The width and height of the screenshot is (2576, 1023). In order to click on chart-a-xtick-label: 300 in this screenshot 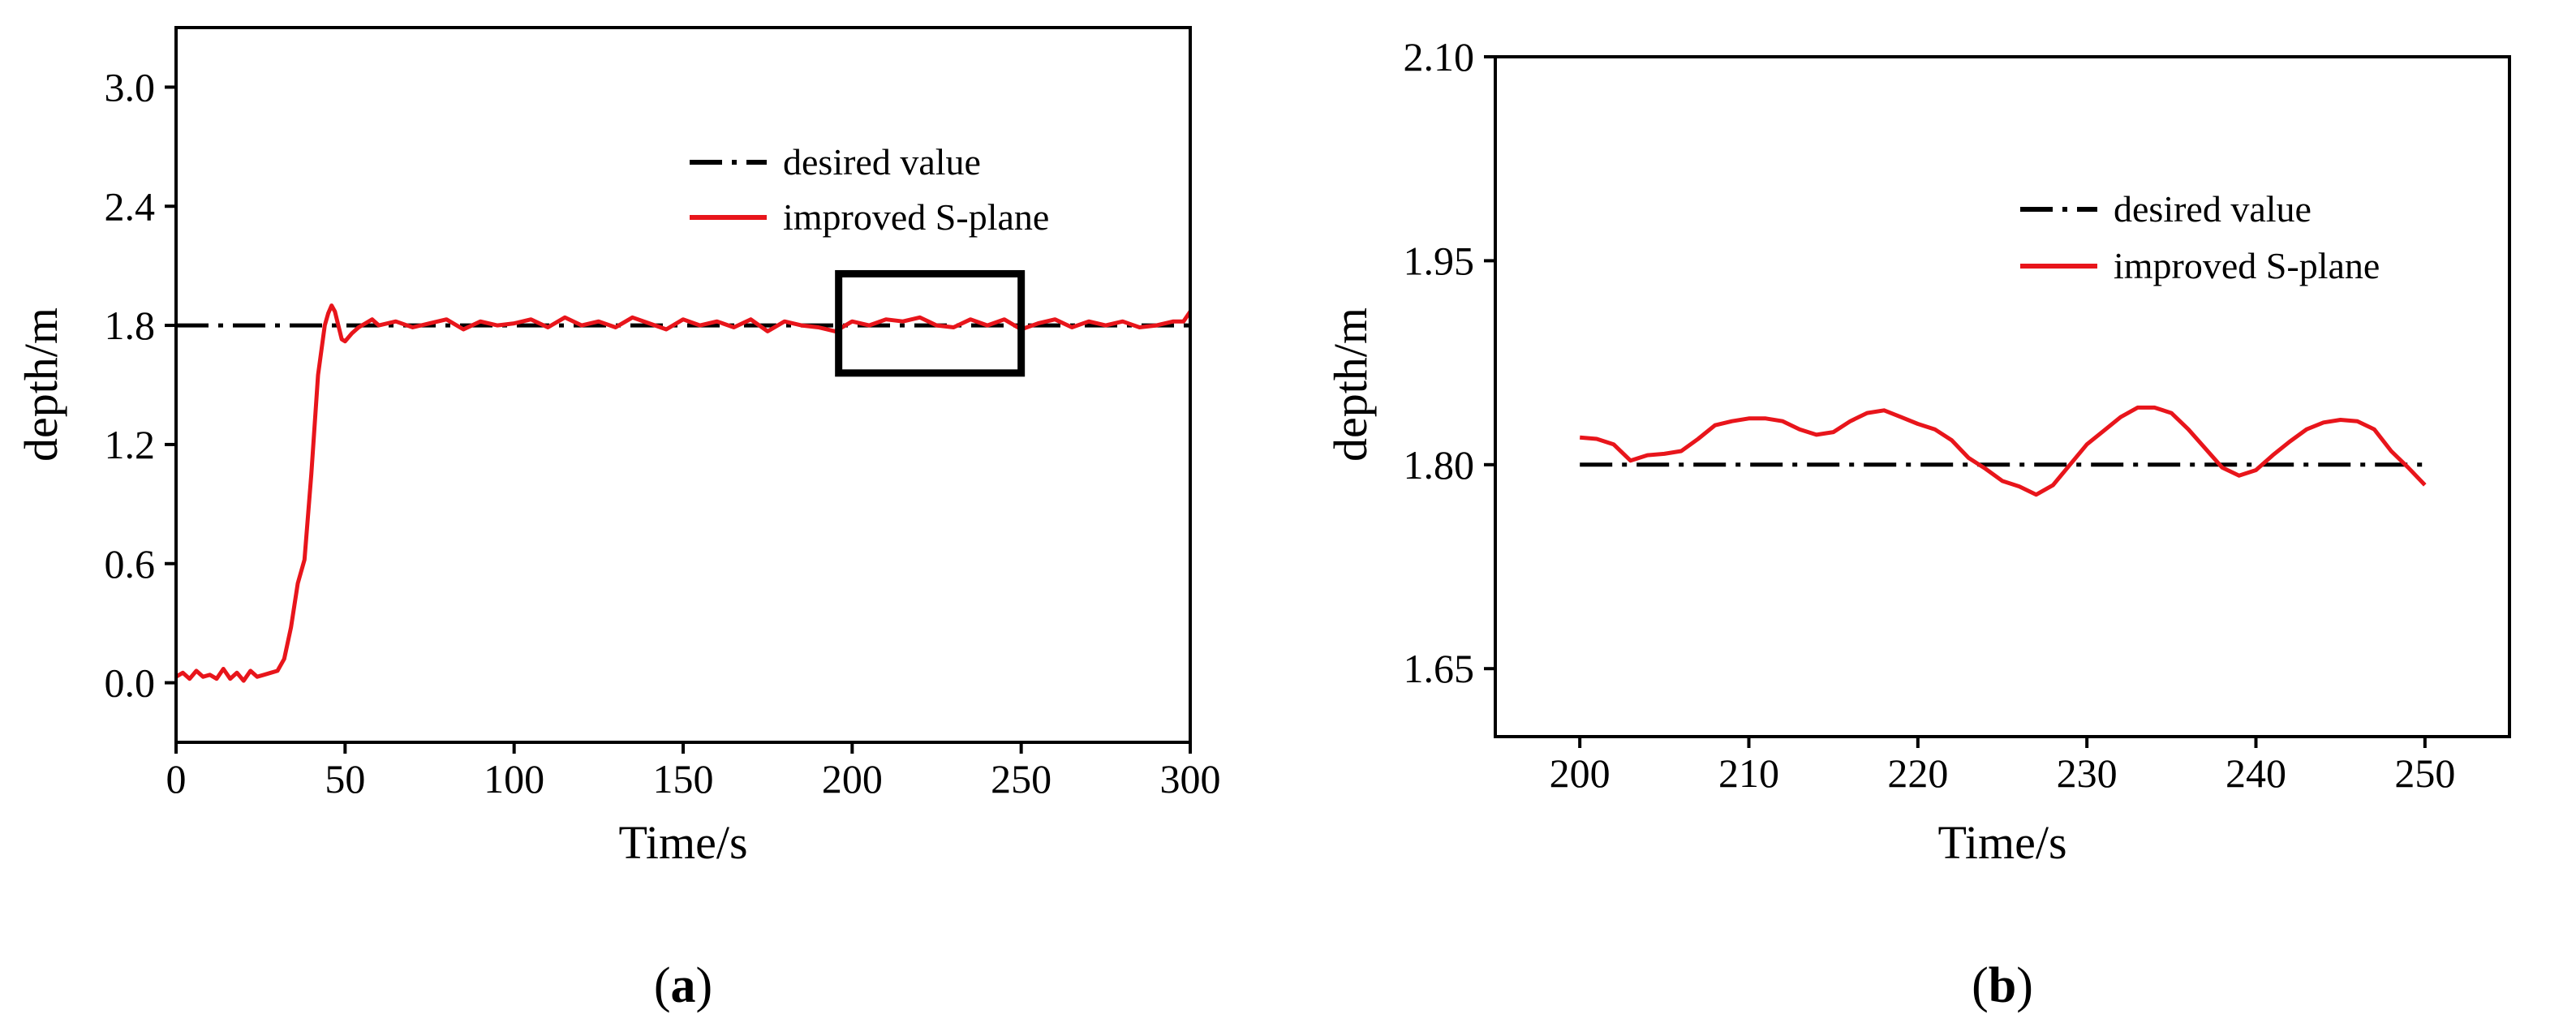, I will do `click(1190, 779)`.